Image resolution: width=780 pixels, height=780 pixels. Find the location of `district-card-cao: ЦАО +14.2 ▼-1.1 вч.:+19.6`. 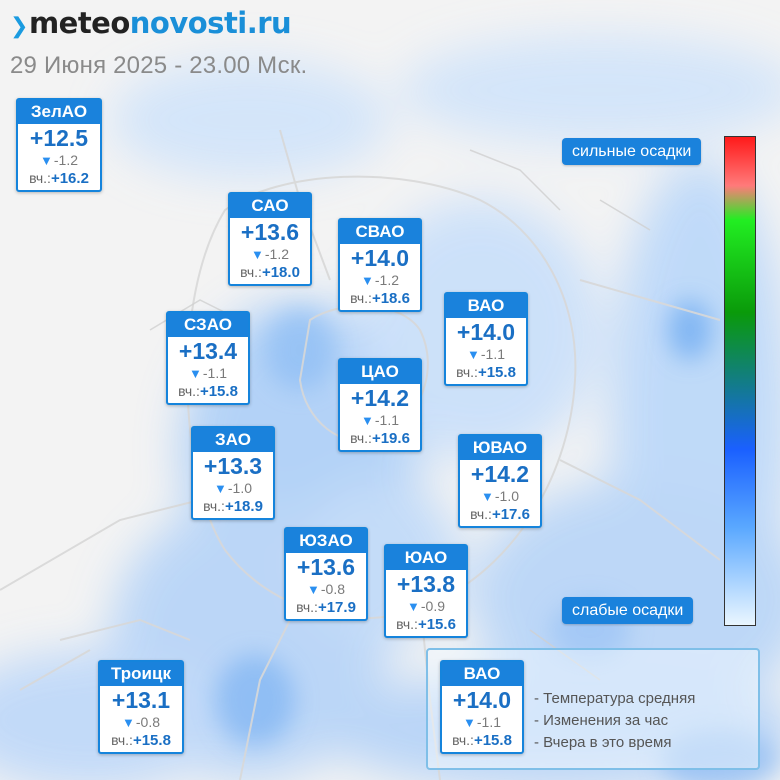

district-card-cao: ЦАО +14.2 ▼-1.1 вч.:+19.6 is located at coordinates (380, 405).